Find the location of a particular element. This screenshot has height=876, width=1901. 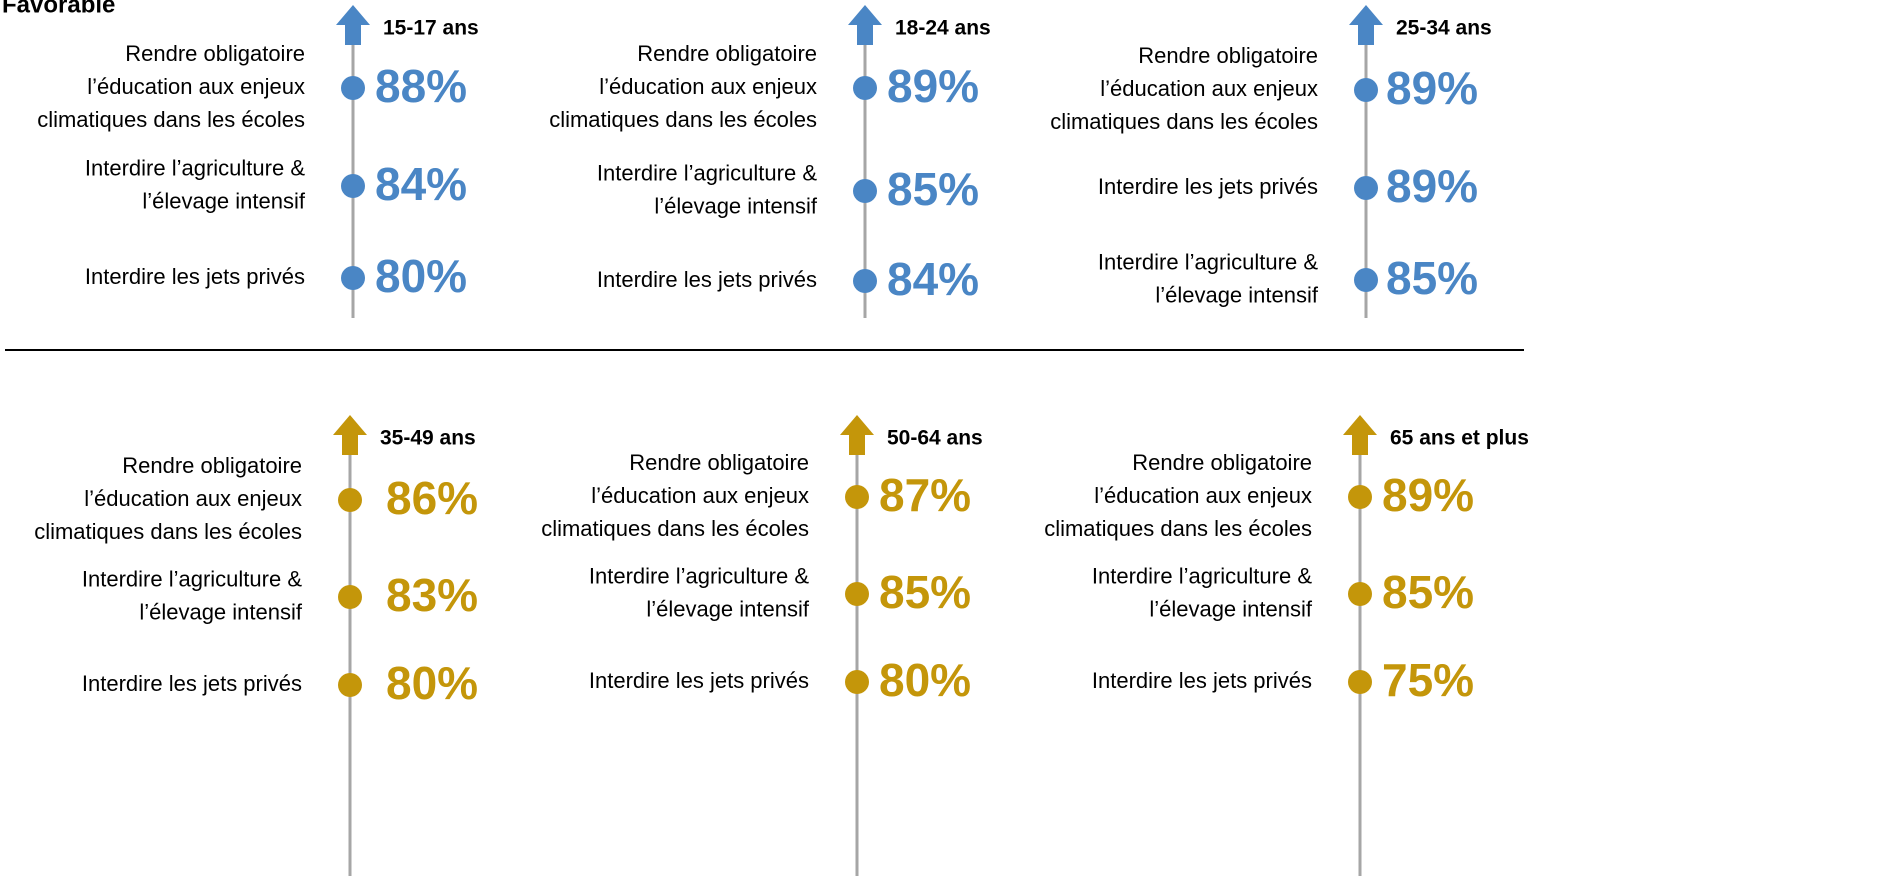

item-value: 75% is located at coordinates (1428, 680).